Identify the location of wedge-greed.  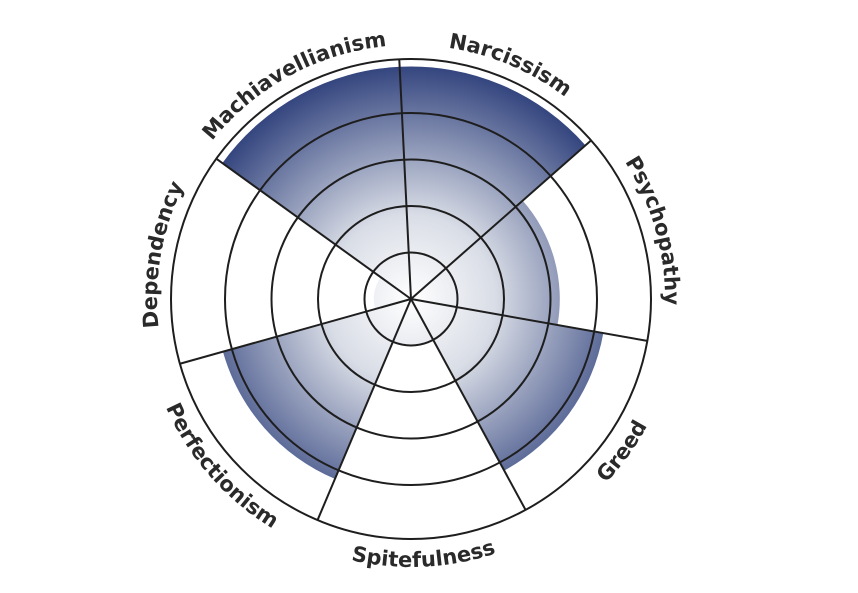
(507, 385).